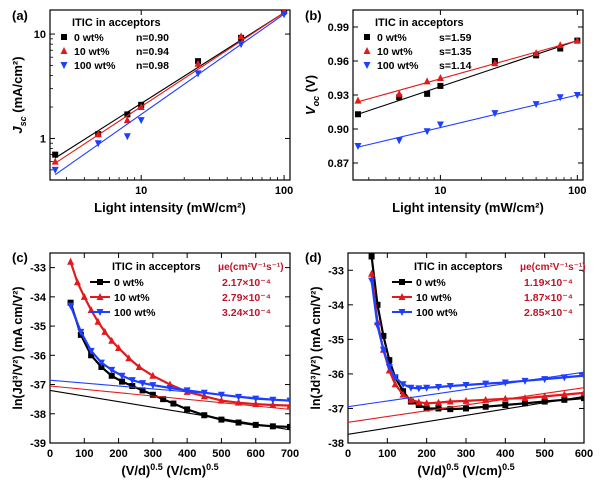 This screenshot has width=600, height=488. Describe the element at coordinates (246, 283) in the screenshot. I see `mobility-value: 2.17×10⁻⁴` at that location.